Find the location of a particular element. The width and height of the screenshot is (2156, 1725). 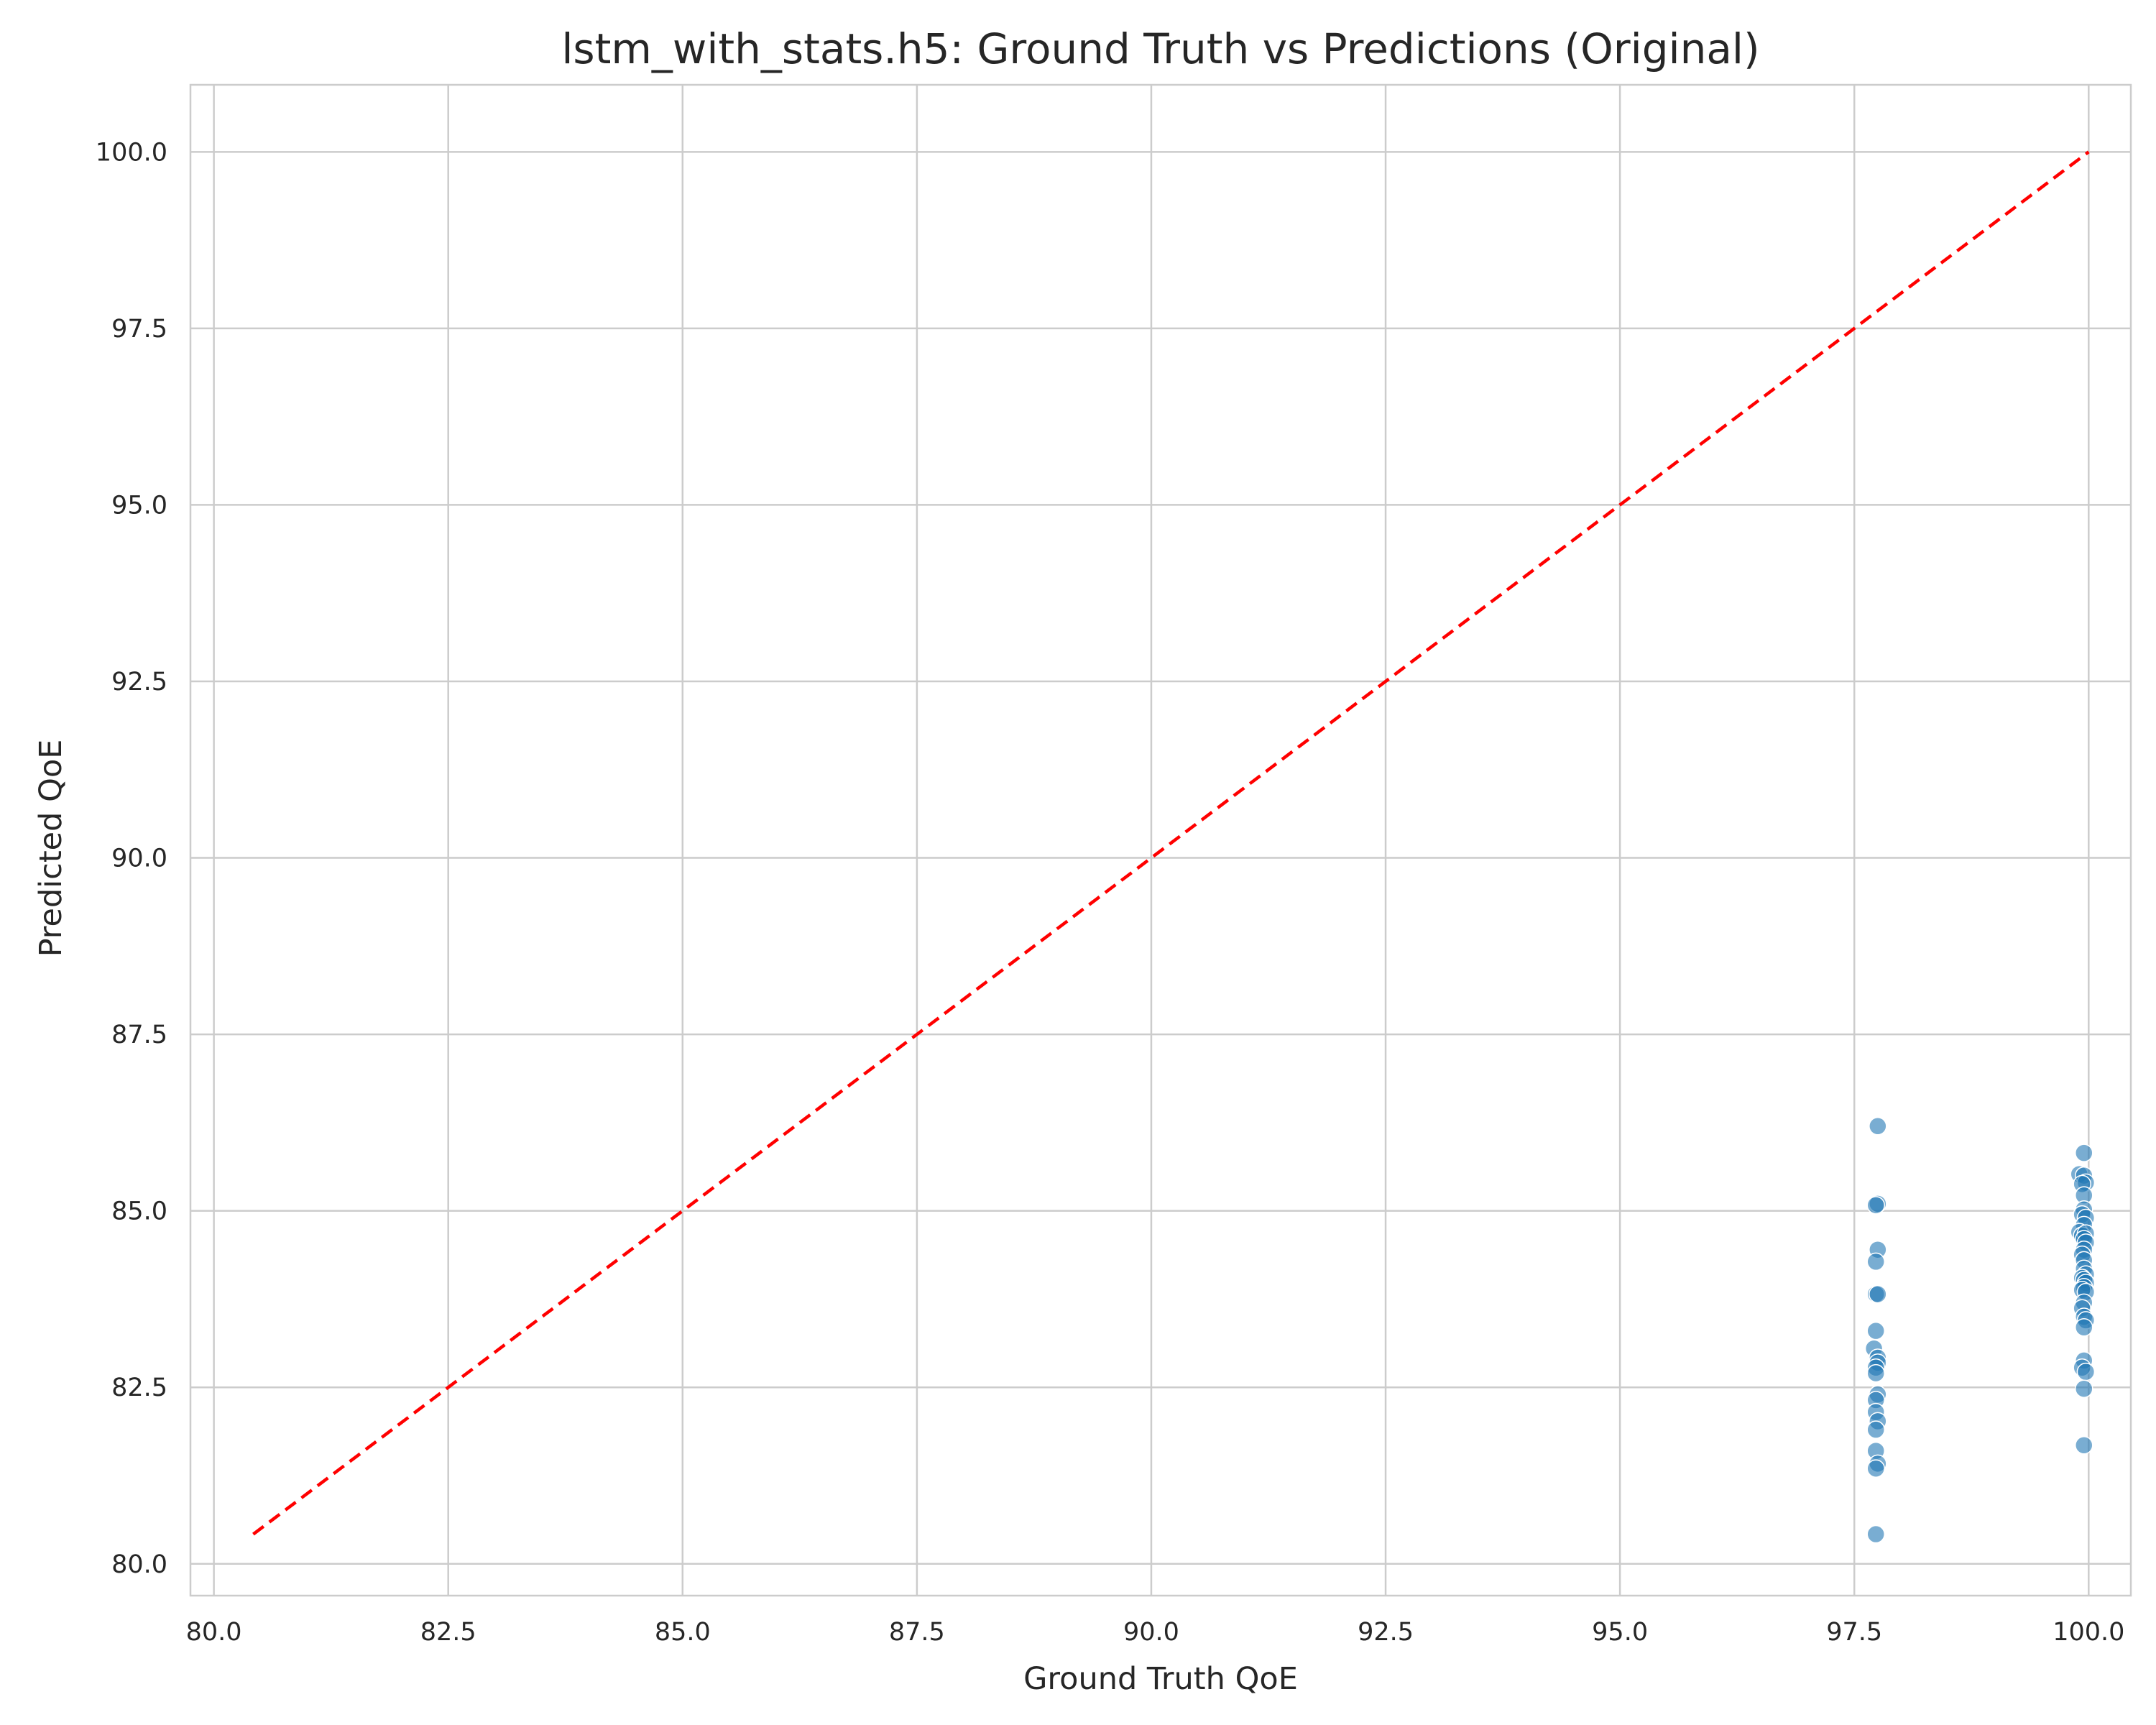

y-tick-label: 82.5 is located at coordinates (139, 1388).